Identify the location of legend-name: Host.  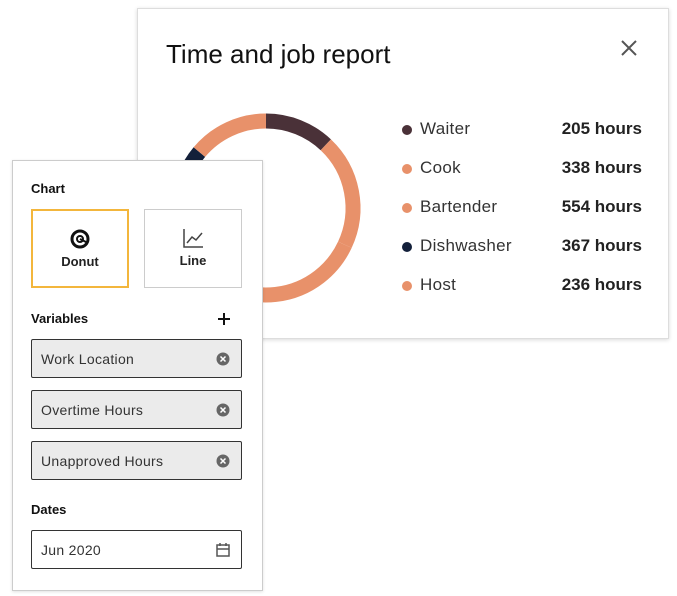
(438, 284).